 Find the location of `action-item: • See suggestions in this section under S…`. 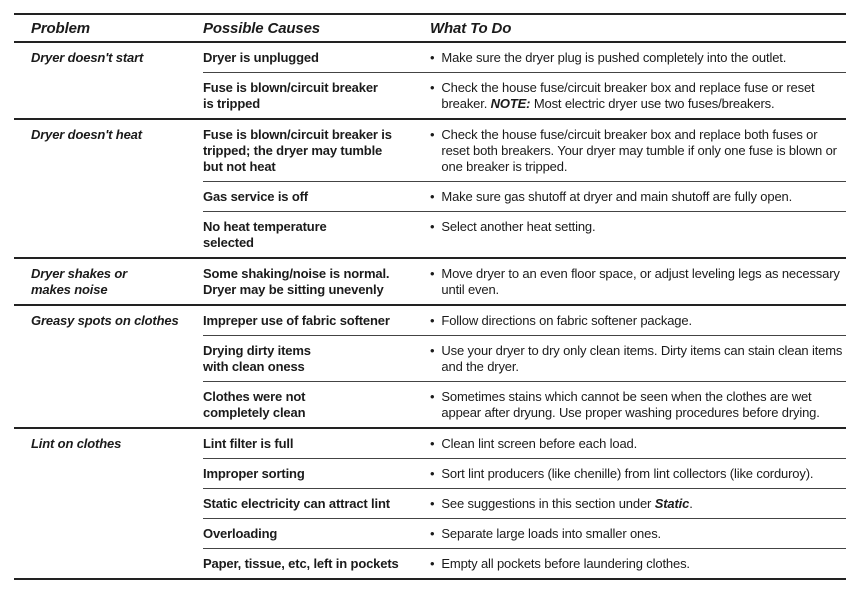

action-item: • See suggestions in this section under S… is located at coordinates (637, 503).